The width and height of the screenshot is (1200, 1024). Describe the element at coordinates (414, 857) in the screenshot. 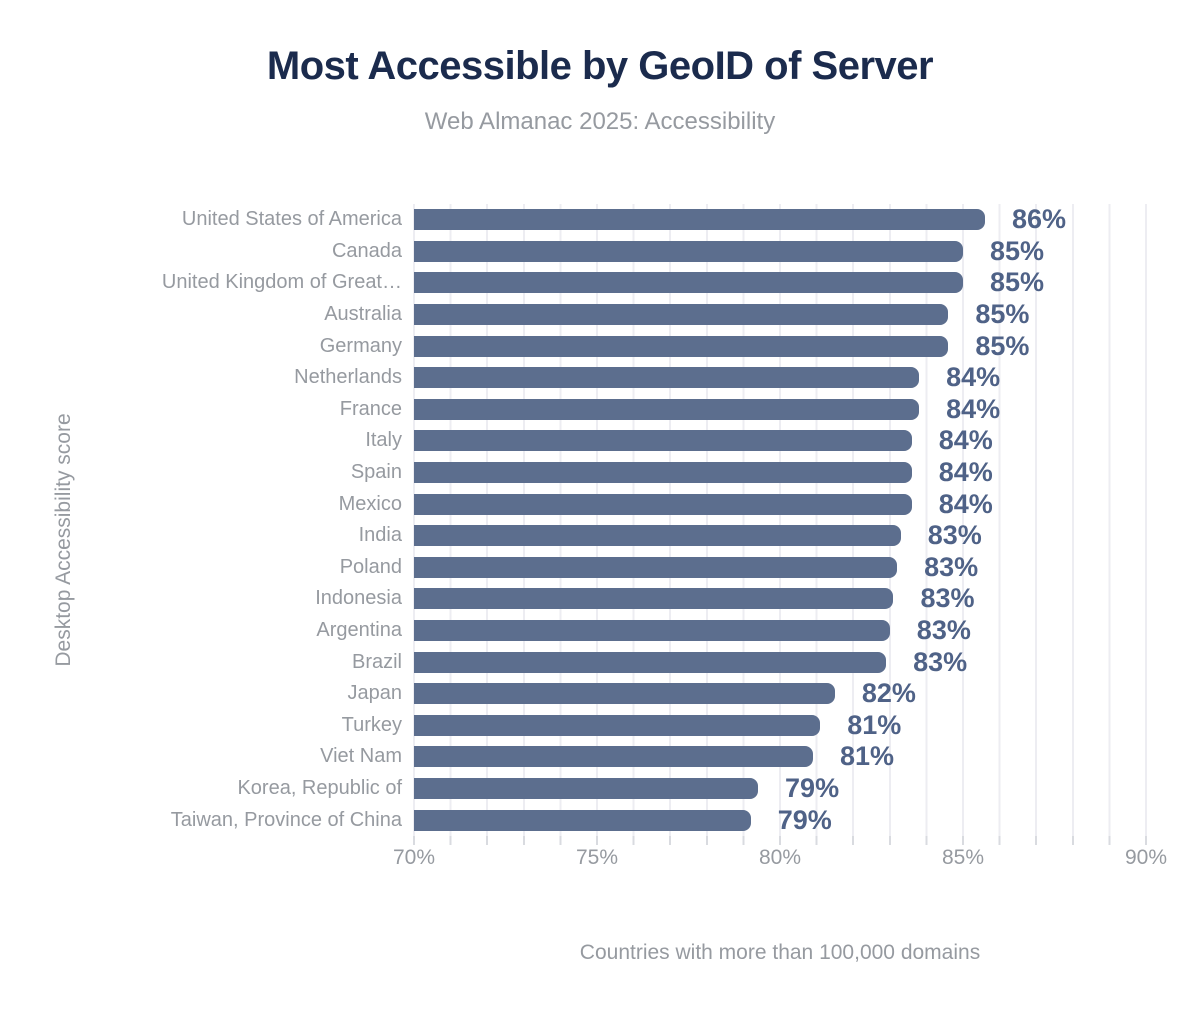

I see `x-tick-label: 70%` at that location.